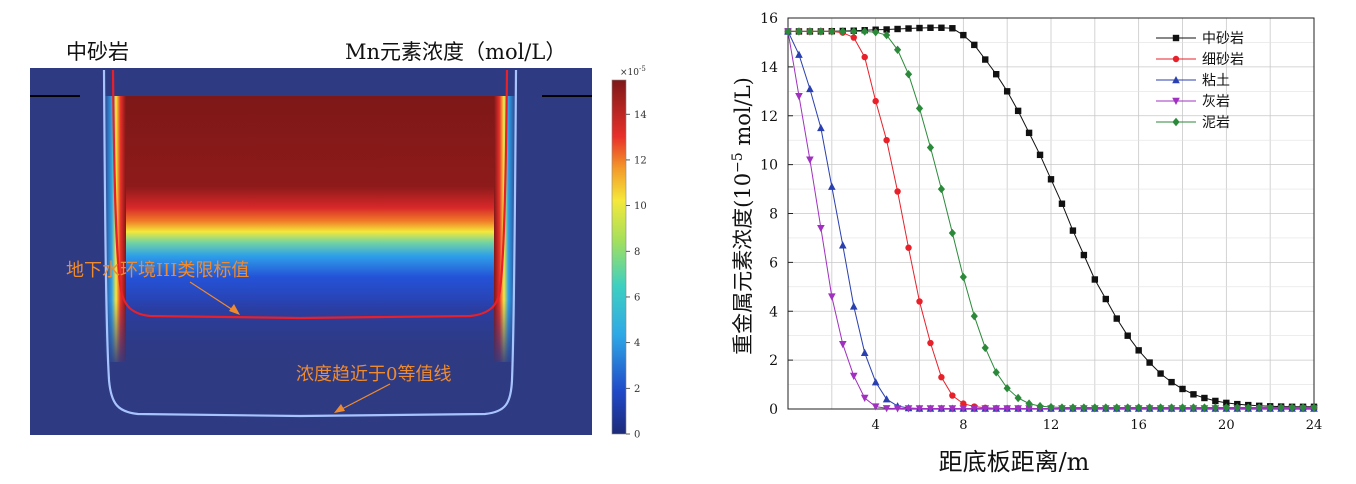  Describe the element at coordinates (773, 410) in the screenshot. I see `y-tick-label: 0` at that location.